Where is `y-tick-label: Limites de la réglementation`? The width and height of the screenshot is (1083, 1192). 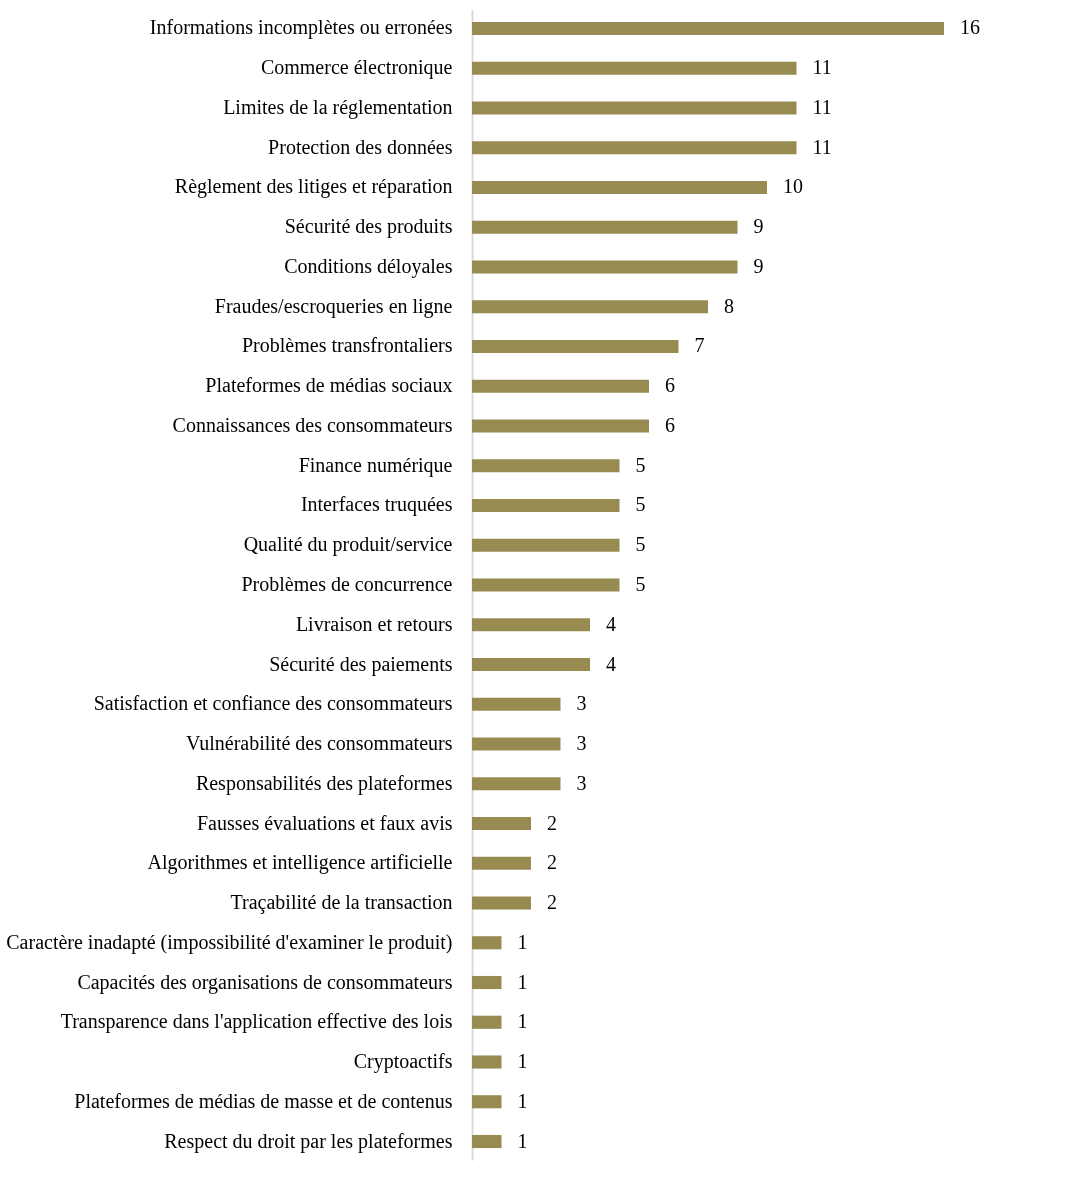 y-tick-label: Limites de la réglementation is located at coordinates (338, 107).